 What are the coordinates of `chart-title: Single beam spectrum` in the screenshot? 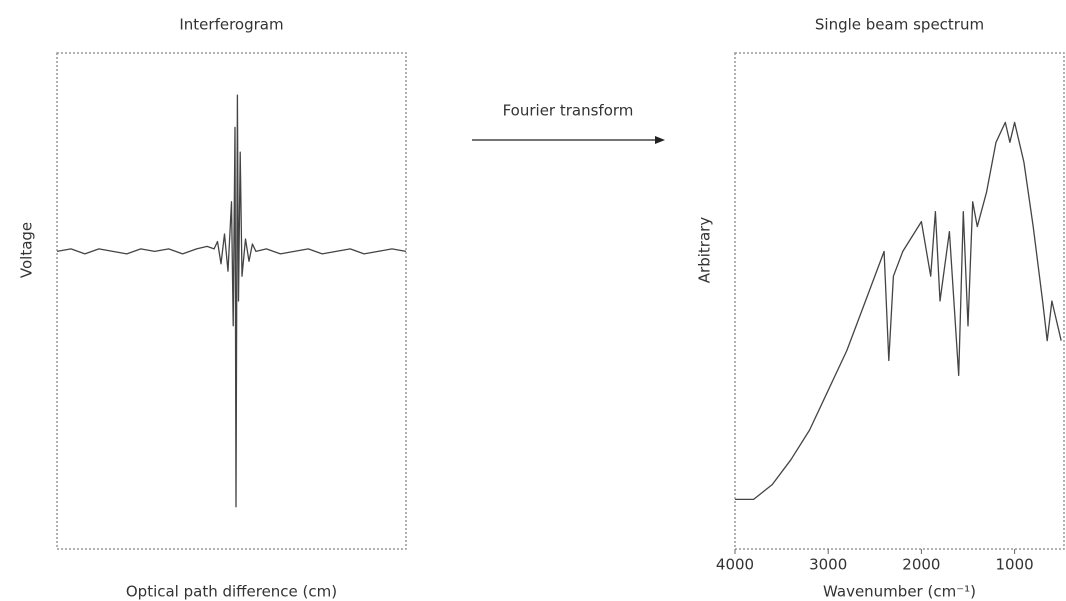 It's located at (899, 25).